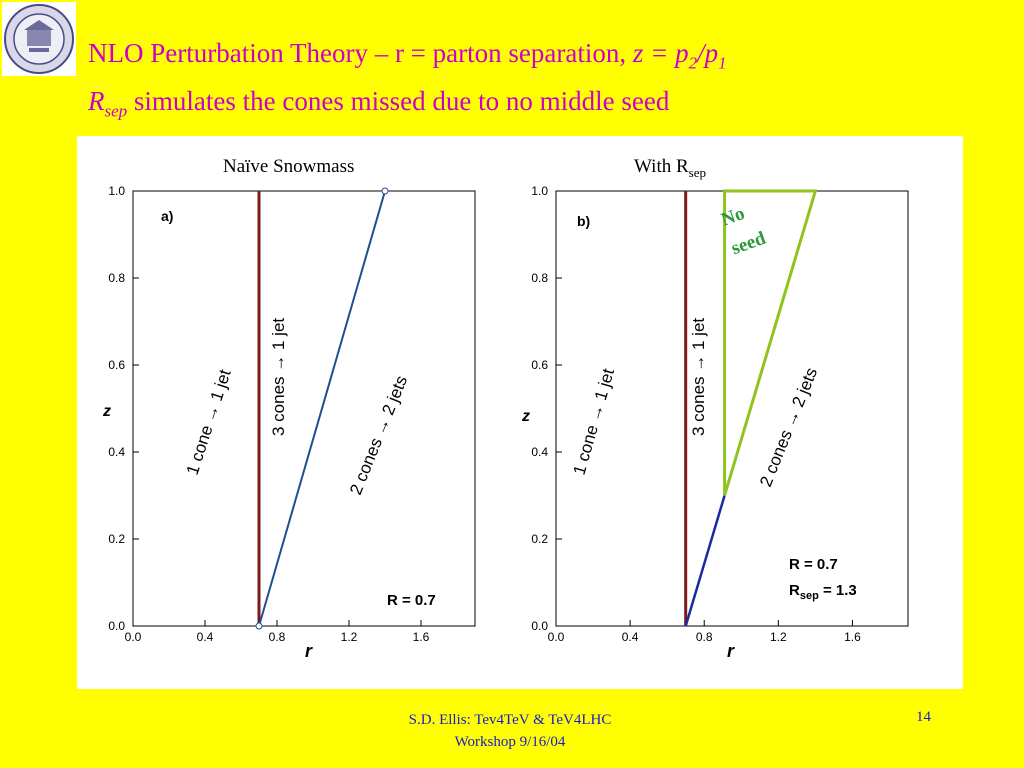 The width and height of the screenshot is (1024, 768). What do you see at coordinates (670, 168) in the screenshot?
I see `plot-b-heading: With Rsep` at bounding box center [670, 168].